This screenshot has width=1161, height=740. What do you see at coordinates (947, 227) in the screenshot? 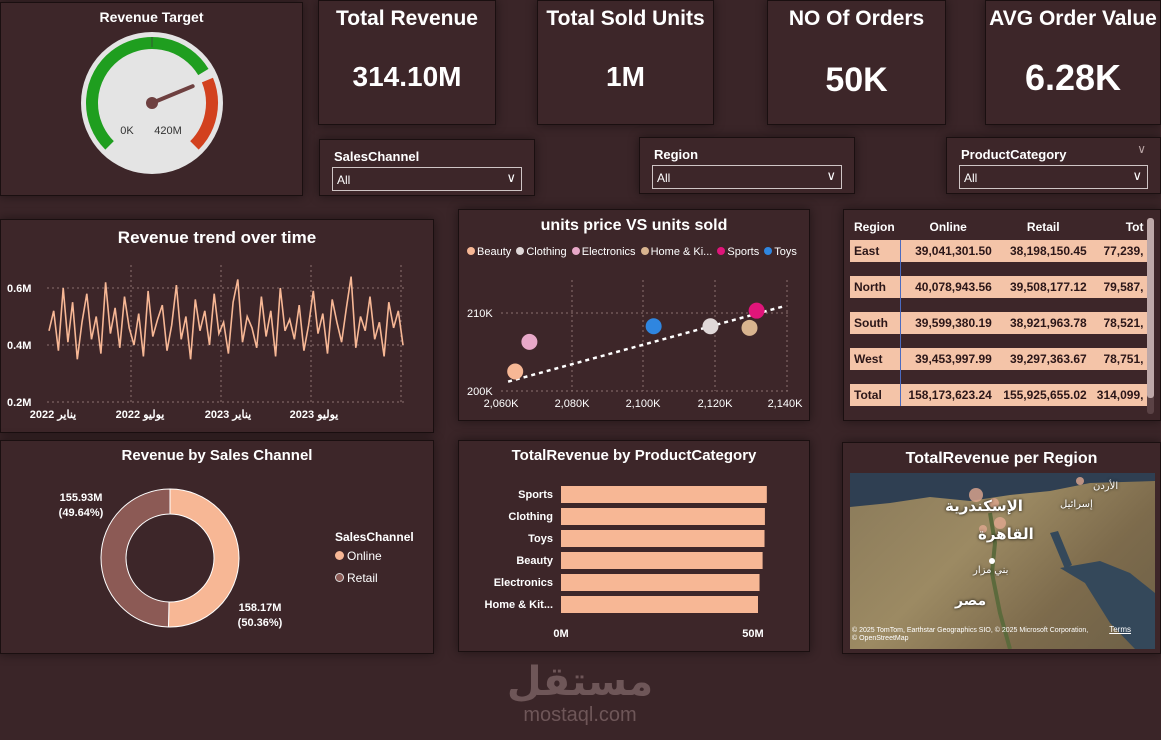
I see `table-header: Online` at bounding box center [947, 227].